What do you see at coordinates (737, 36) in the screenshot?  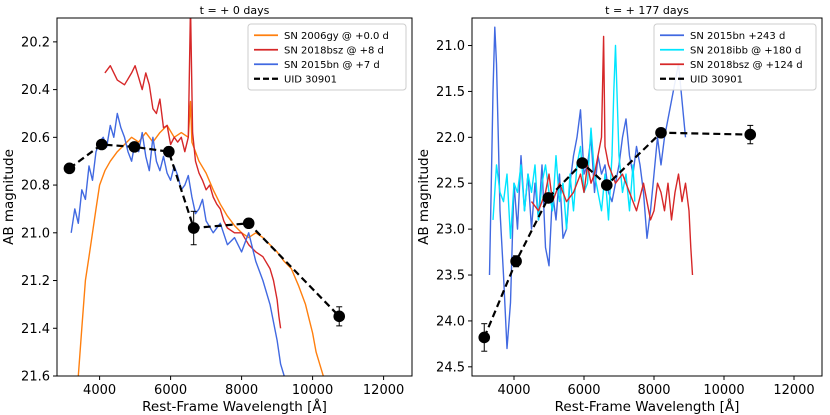 I see `legend-entry: SN 2015bn +243 d` at bounding box center [737, 36].